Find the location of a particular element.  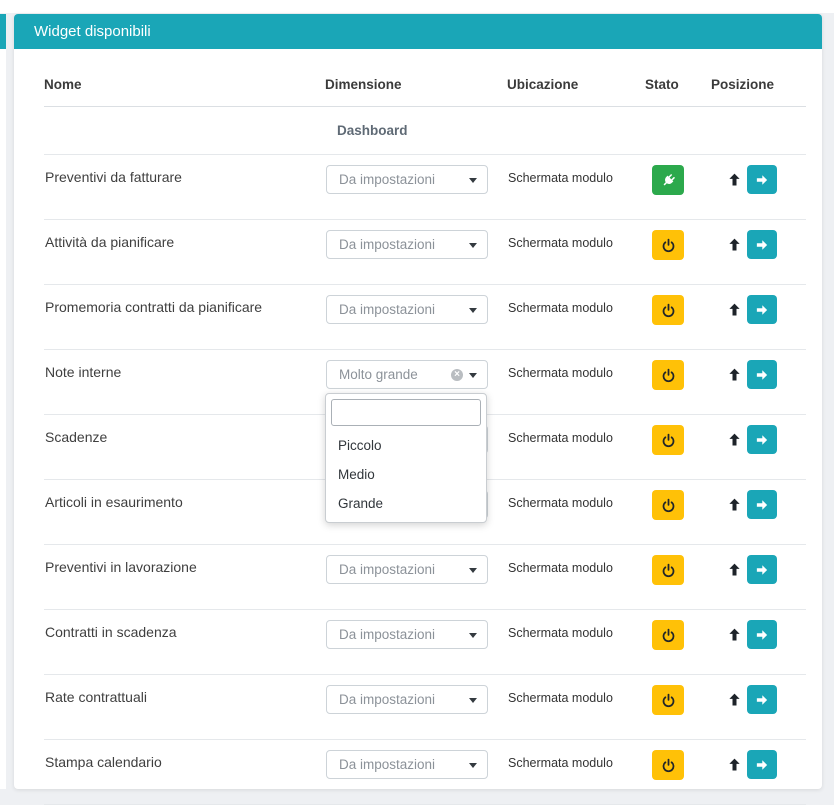

widget-name: Stampa calendario is located at coordinates (103, 762).